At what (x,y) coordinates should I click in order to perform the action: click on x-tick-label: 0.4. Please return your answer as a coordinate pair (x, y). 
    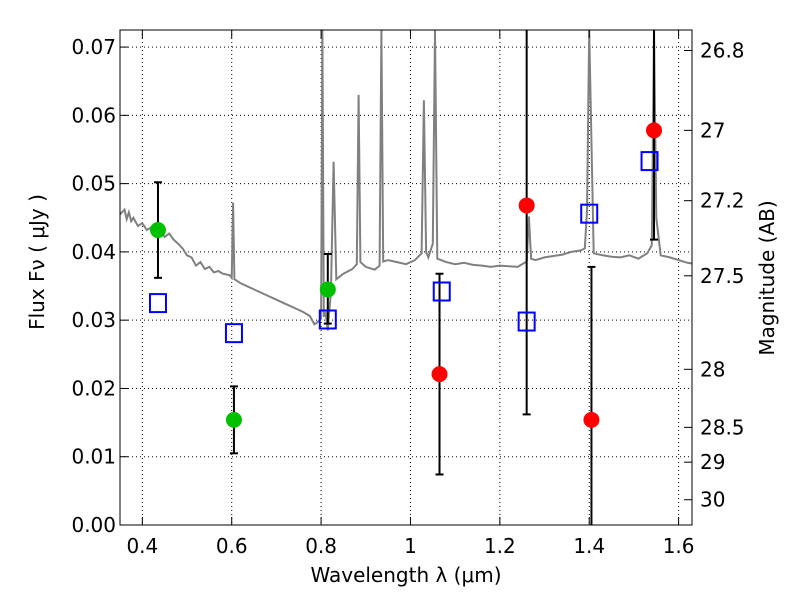
    Looking at the image, I should click on (142, 546).